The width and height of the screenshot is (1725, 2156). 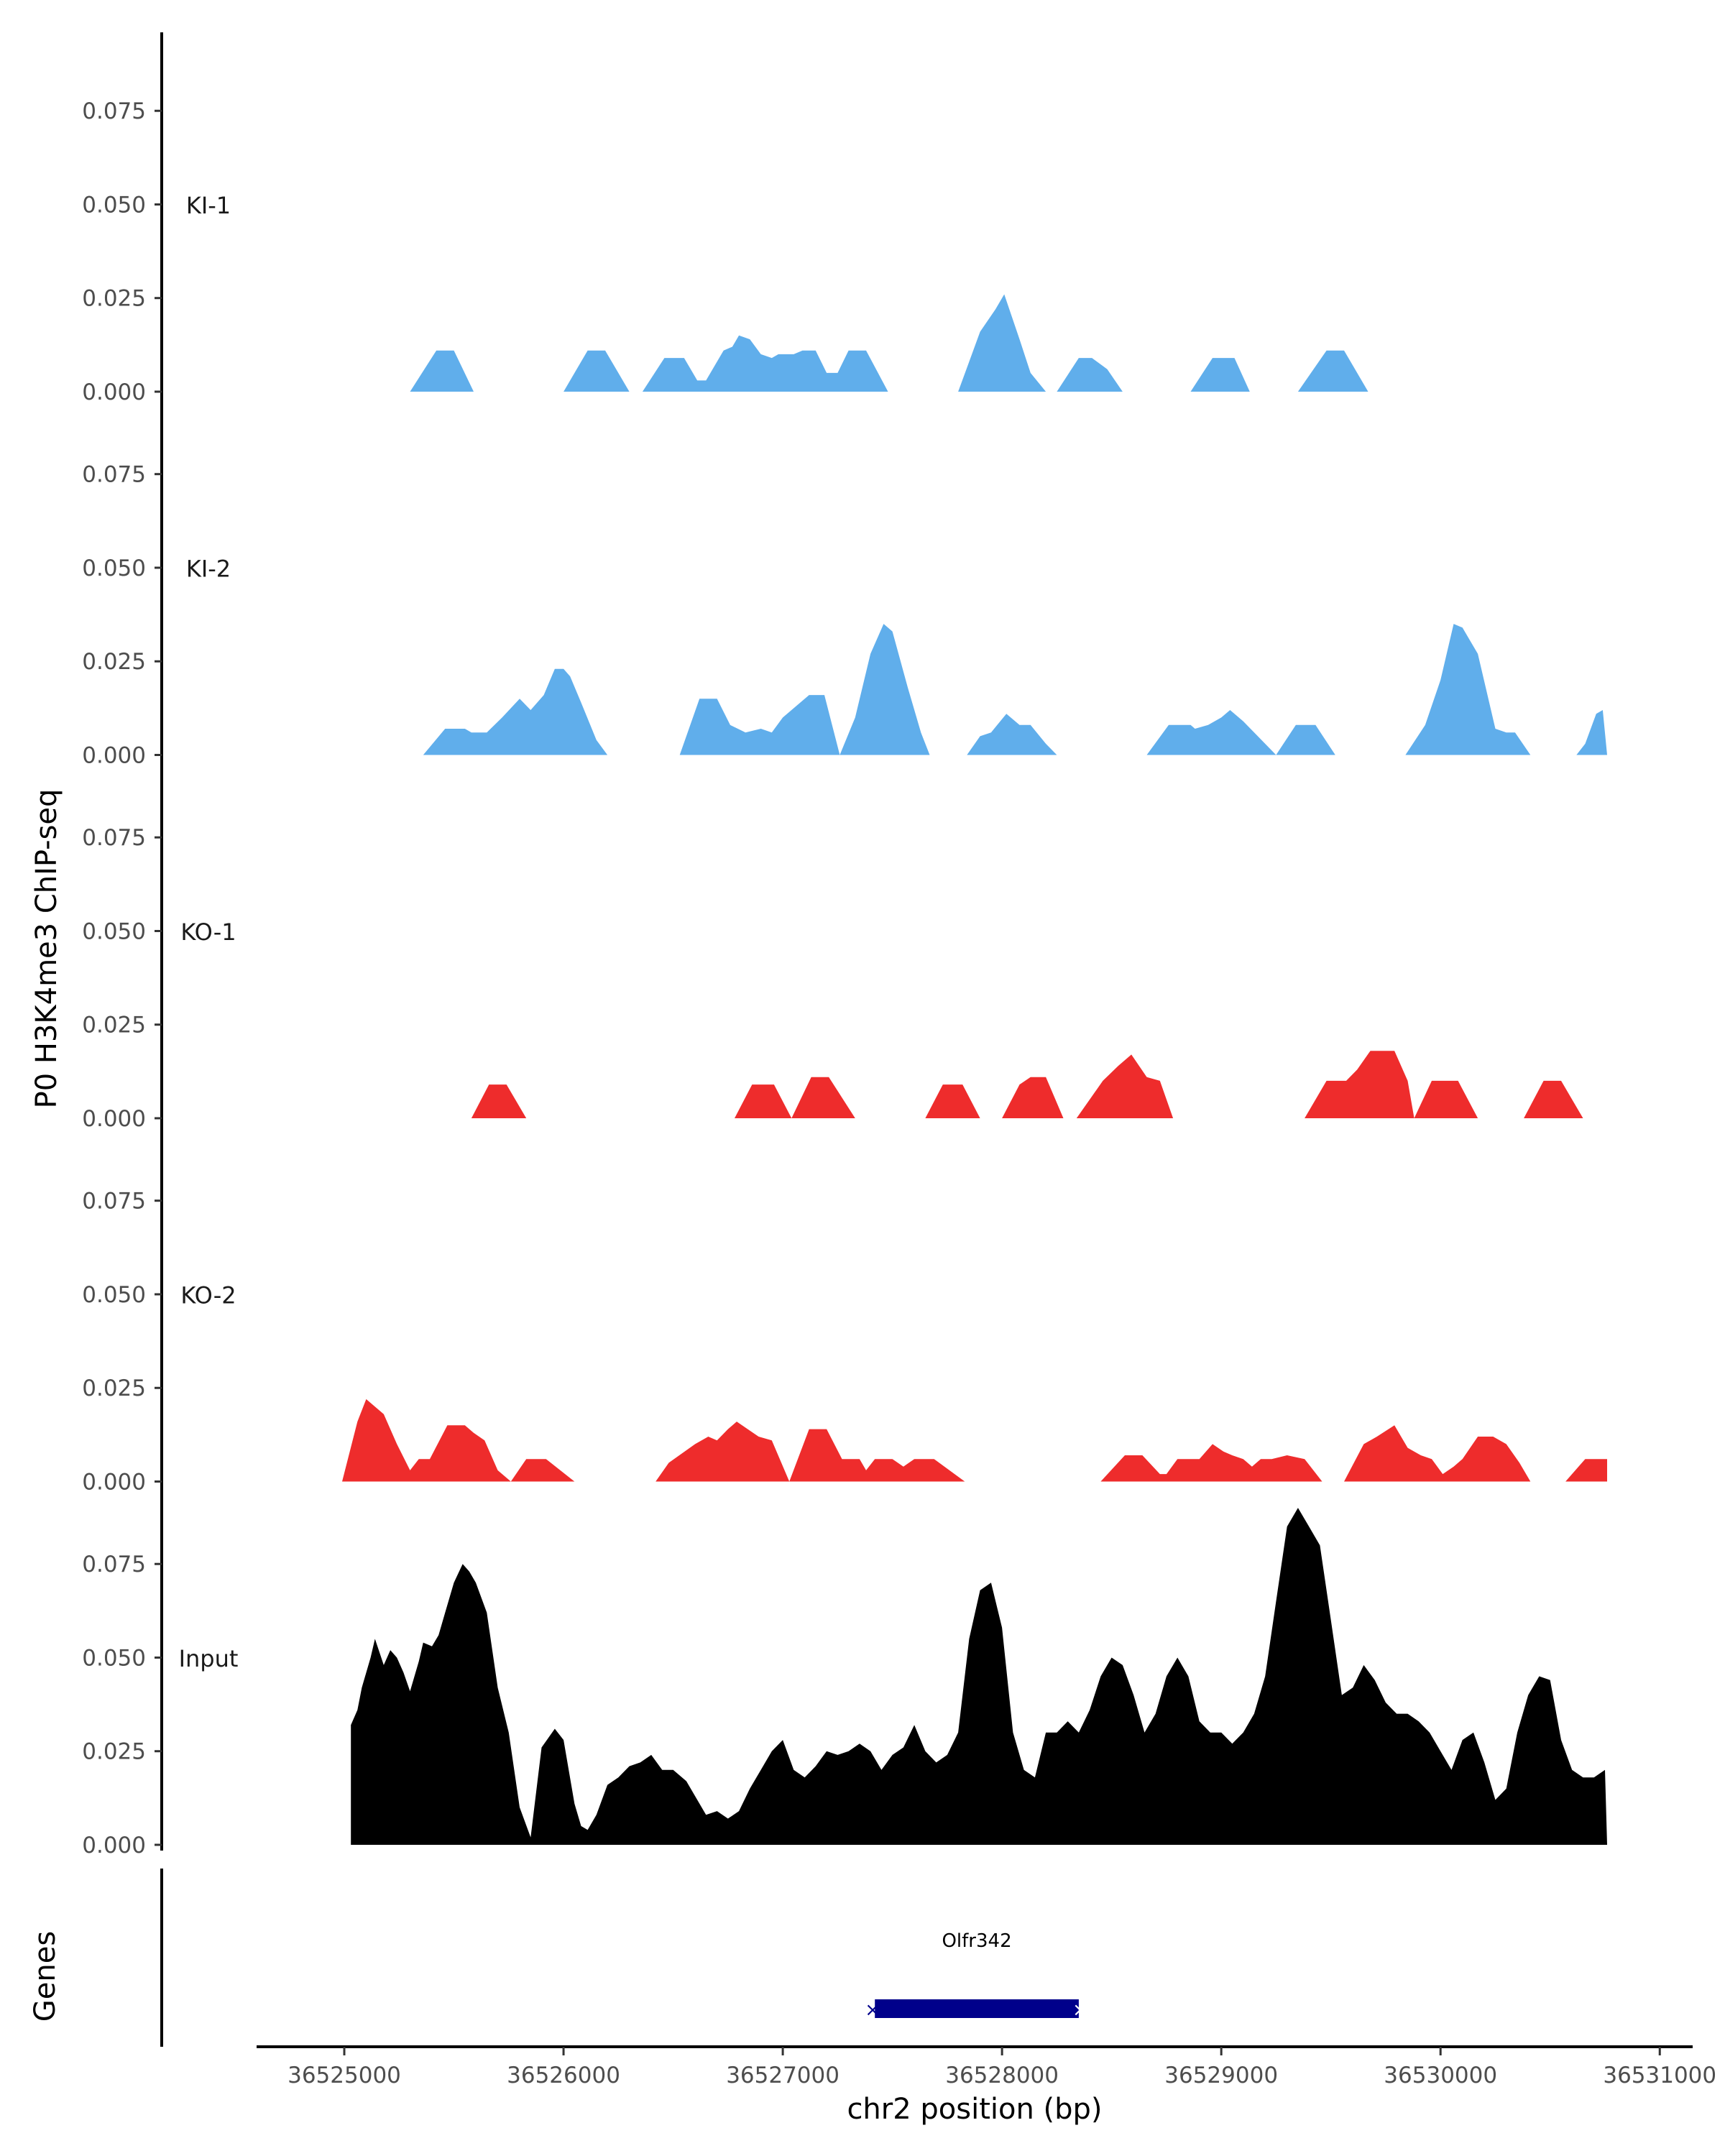 What do you see at coordinates (872, 2010) in the screenshot?
I see `gene-strand-marker-start: ×` at bounding box center [872, 2010].